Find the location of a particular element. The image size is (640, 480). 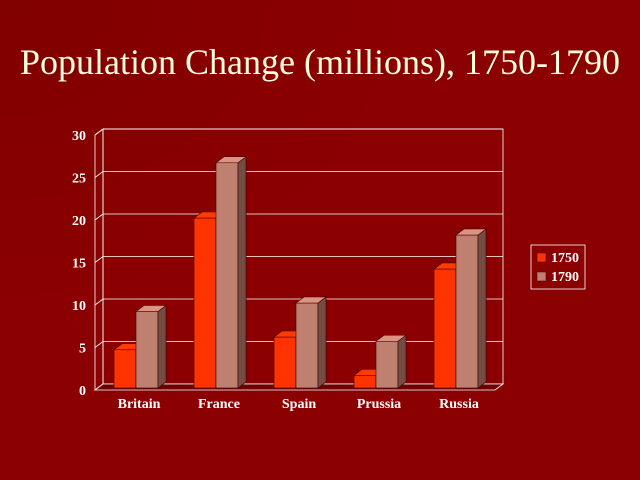

x-tick-label: Russia is located at coordinates (459, 404).